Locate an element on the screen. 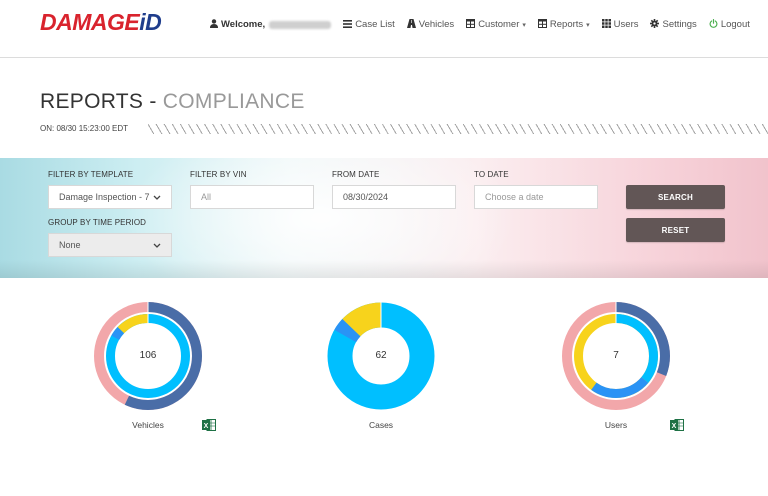  to-date-placeholder: Choose a date is located at coordinates (514, 197).